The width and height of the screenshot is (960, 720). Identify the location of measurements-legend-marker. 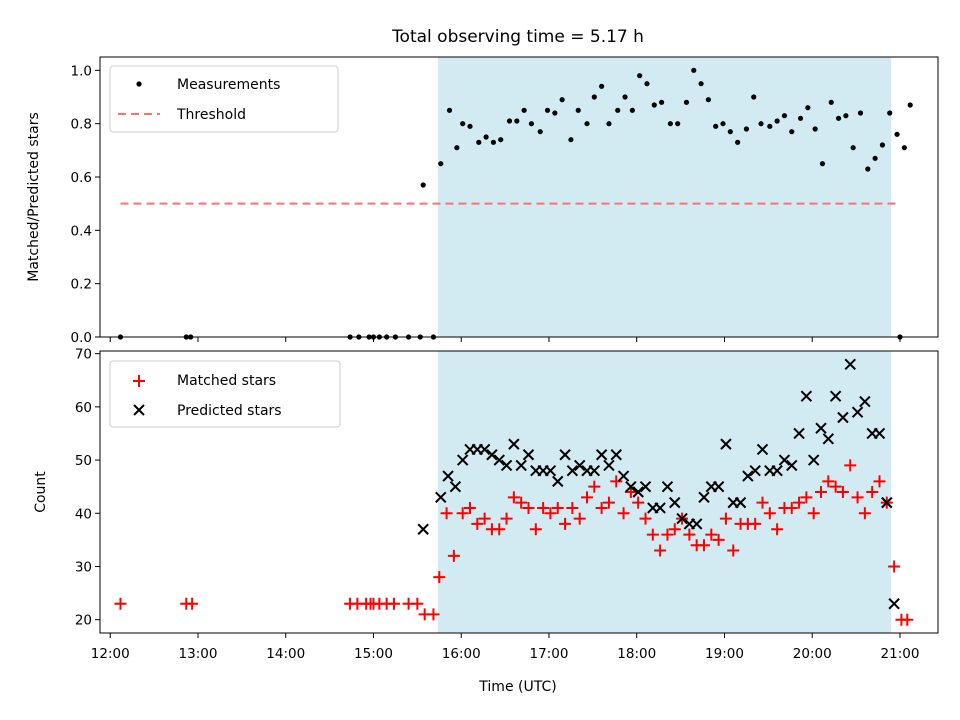
(139, 84).